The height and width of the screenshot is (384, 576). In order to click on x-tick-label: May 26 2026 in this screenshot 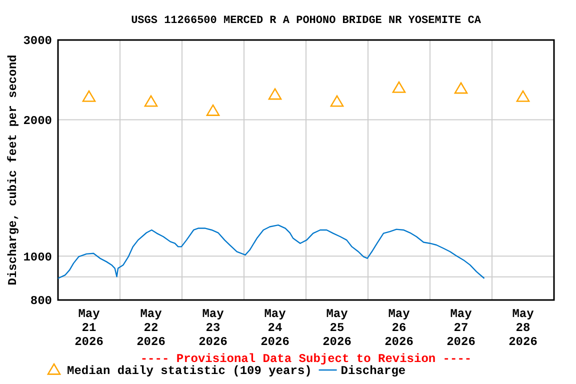, I will do `click(399, 328)`.